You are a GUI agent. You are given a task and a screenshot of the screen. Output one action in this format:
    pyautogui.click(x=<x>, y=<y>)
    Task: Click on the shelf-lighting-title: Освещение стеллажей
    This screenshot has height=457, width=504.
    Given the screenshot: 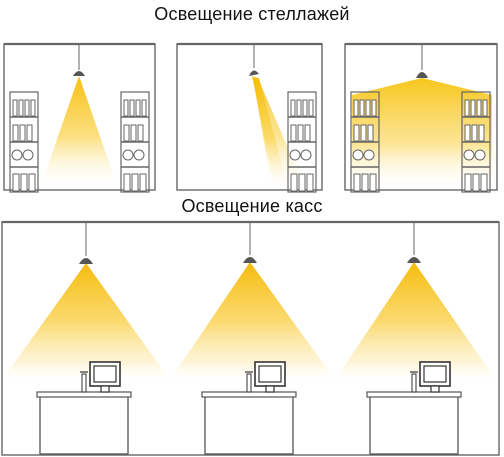 What is the action you would take?
    pyautogui.click(x=252, y=14)
    